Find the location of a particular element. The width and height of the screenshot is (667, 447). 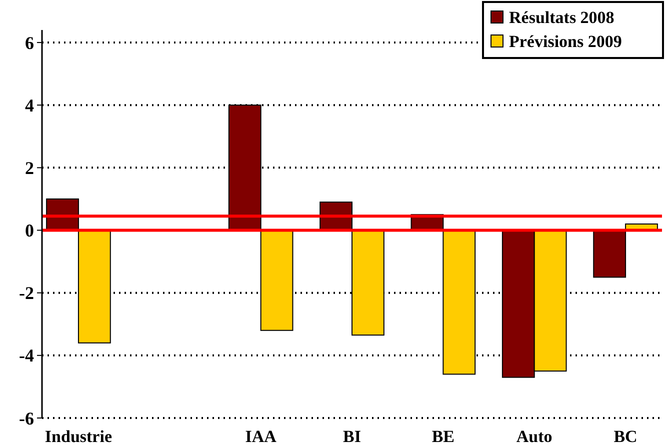

x-tick-label: BE is located at coordinates (443, 436).